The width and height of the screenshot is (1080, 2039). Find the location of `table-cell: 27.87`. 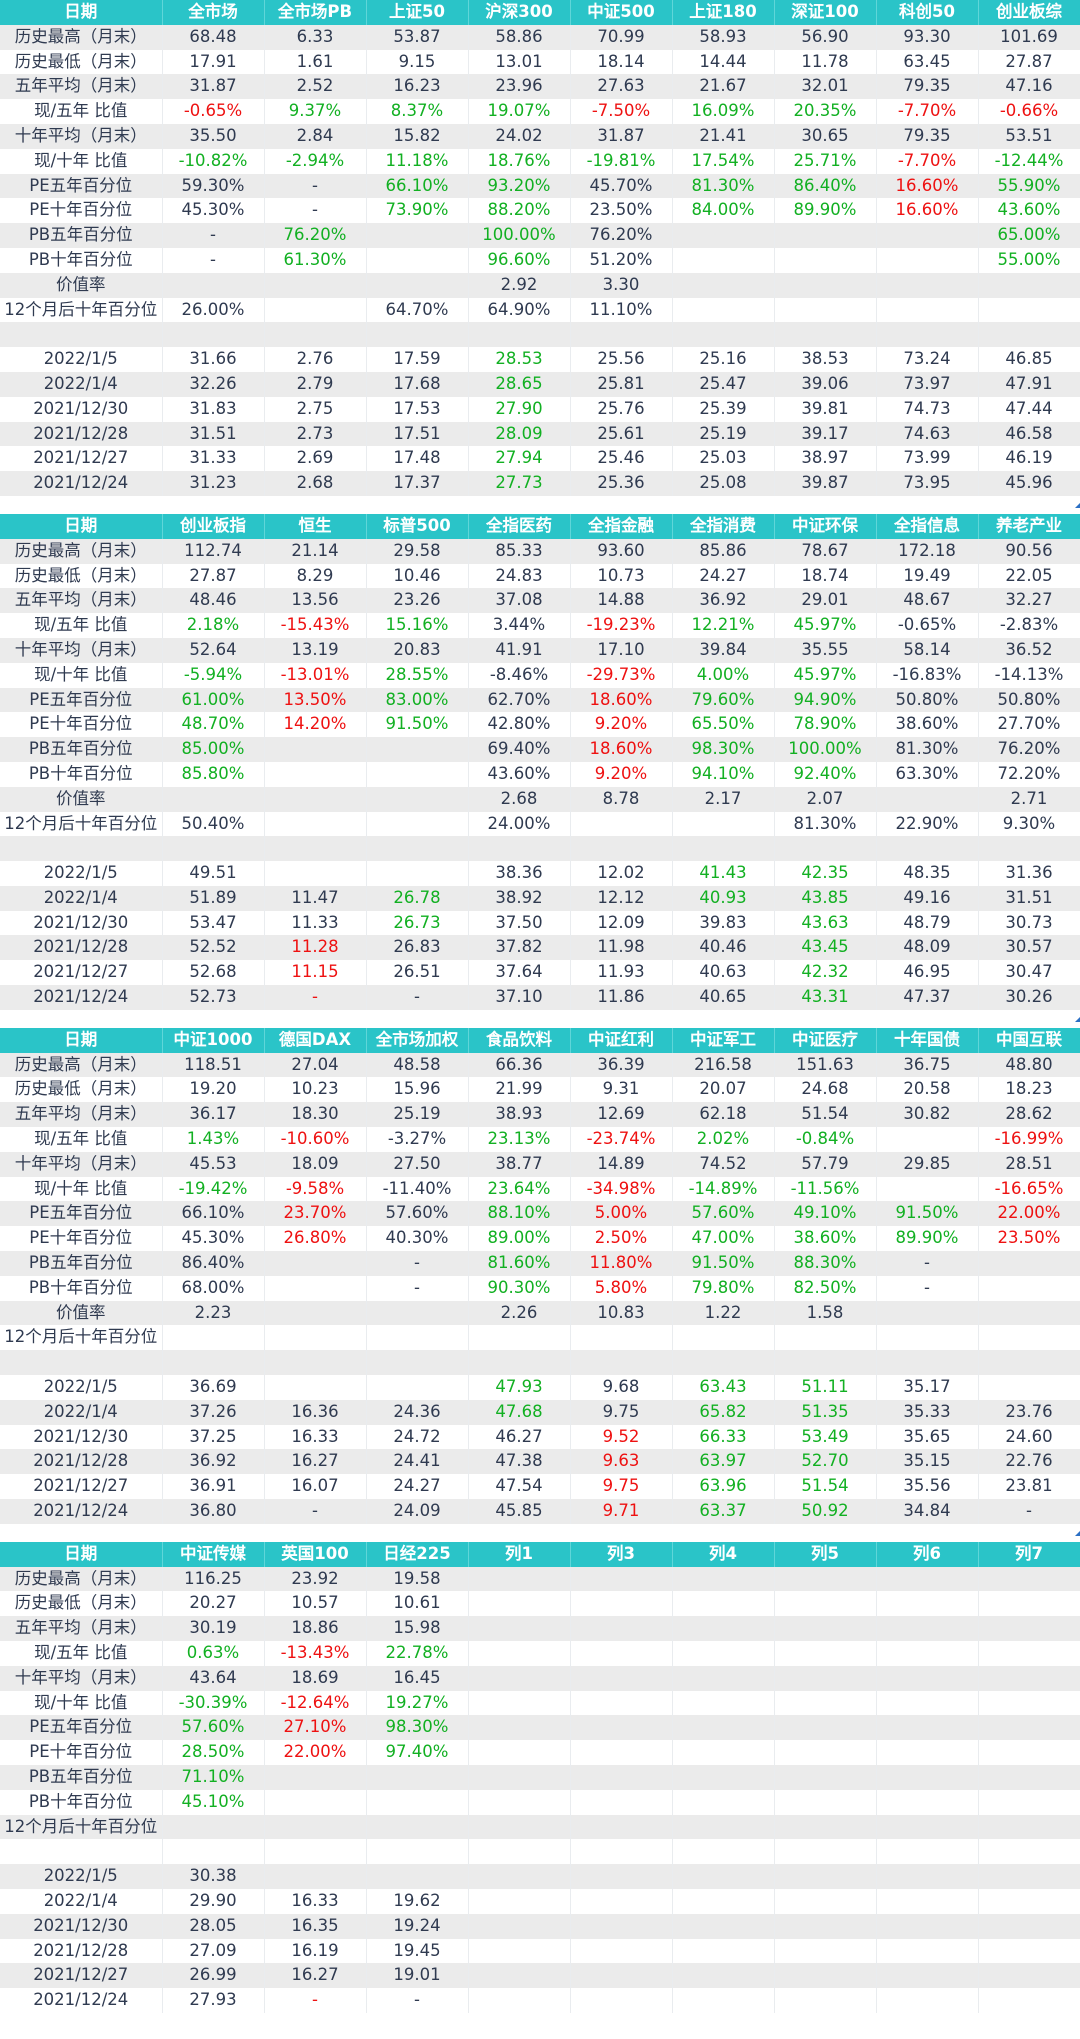

table-cell: 27.87 is located at coordinates (213, 576).